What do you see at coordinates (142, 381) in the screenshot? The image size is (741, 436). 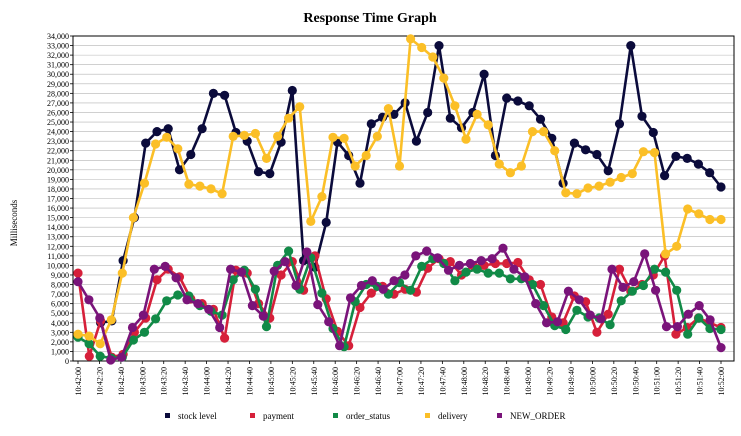 I see `x-tick-label: 10:43:00` at bounding box center [142, 381].